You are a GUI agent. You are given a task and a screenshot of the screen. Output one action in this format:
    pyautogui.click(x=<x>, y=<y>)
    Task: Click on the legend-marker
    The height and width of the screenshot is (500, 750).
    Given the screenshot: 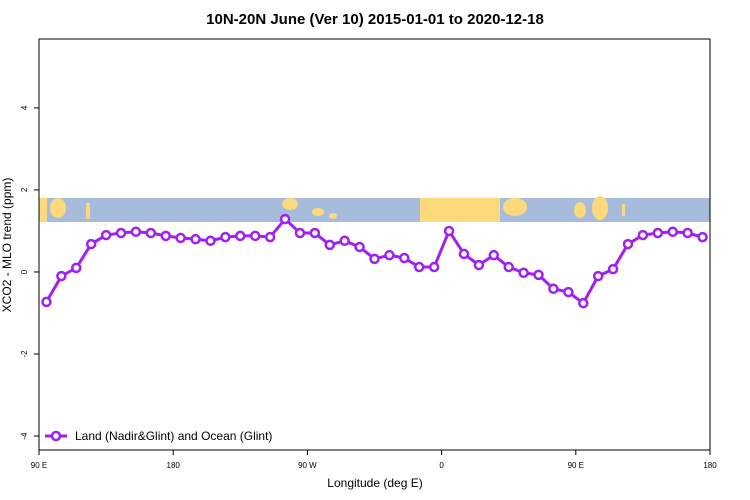 What is the action you would take?
    pyautogui.click(x=56, y=436)
    